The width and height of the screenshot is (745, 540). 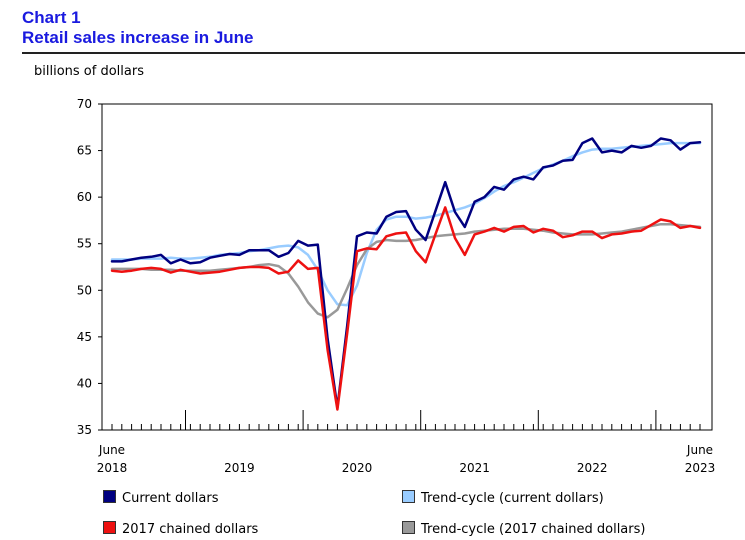 I want to click on x-year-label: 2019, so click(x=239, y=468).